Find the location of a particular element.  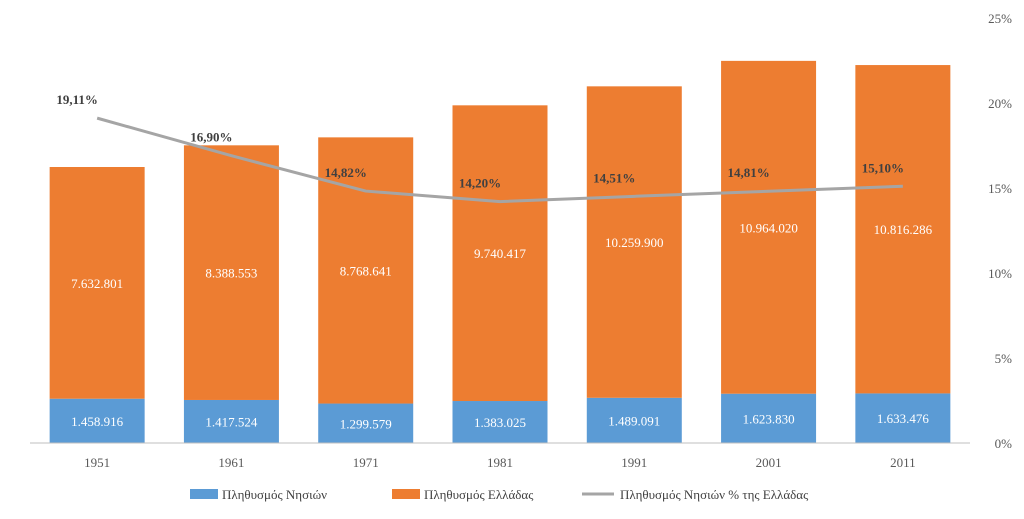

bar-islands-1961 is located at coordinates (231, 421).